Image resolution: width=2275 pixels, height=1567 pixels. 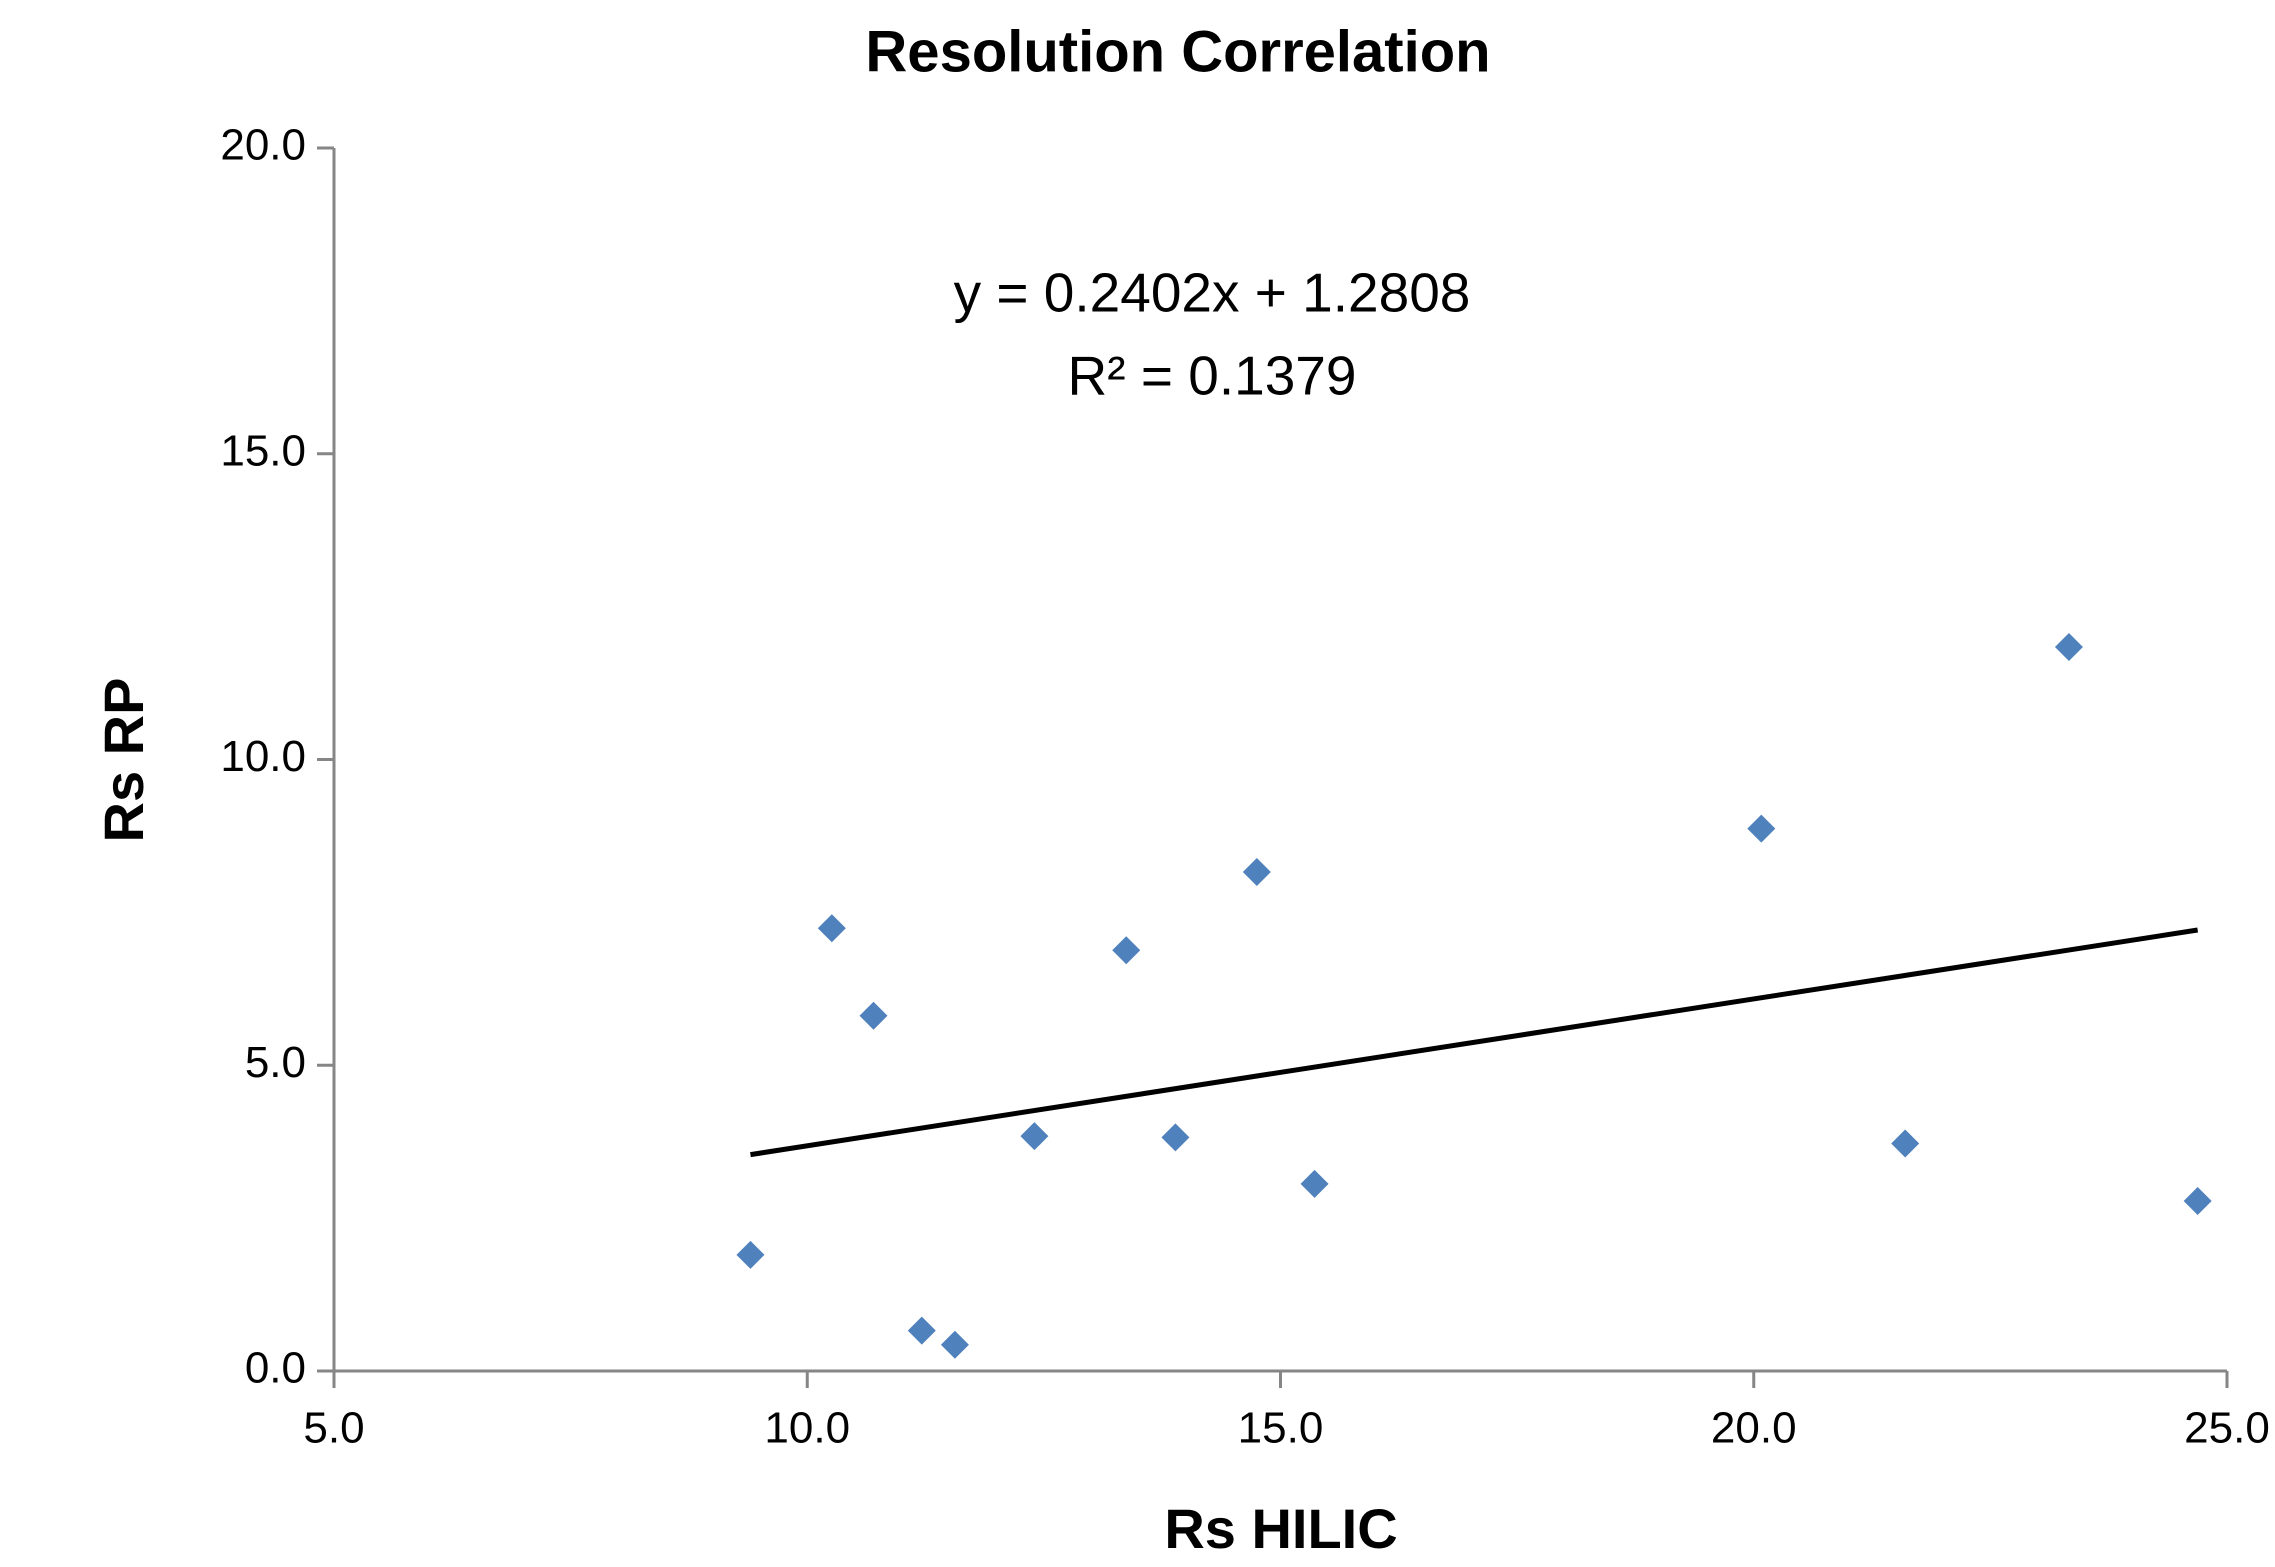 What do you see at coordinates (1177, 51) in the screenshot?
I see `chart-title: Resolution Correlation` at bounding box center [1177, 51].